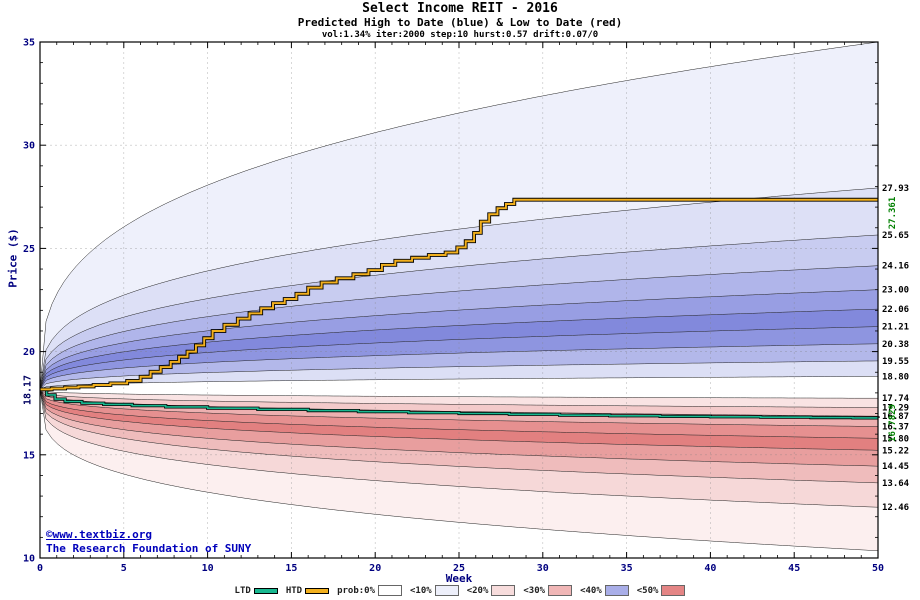 The image size is (920, 600). Describe the element at coordinates (895, 291) in the screenshot. I see `band-value-label: 23.00` at that location.